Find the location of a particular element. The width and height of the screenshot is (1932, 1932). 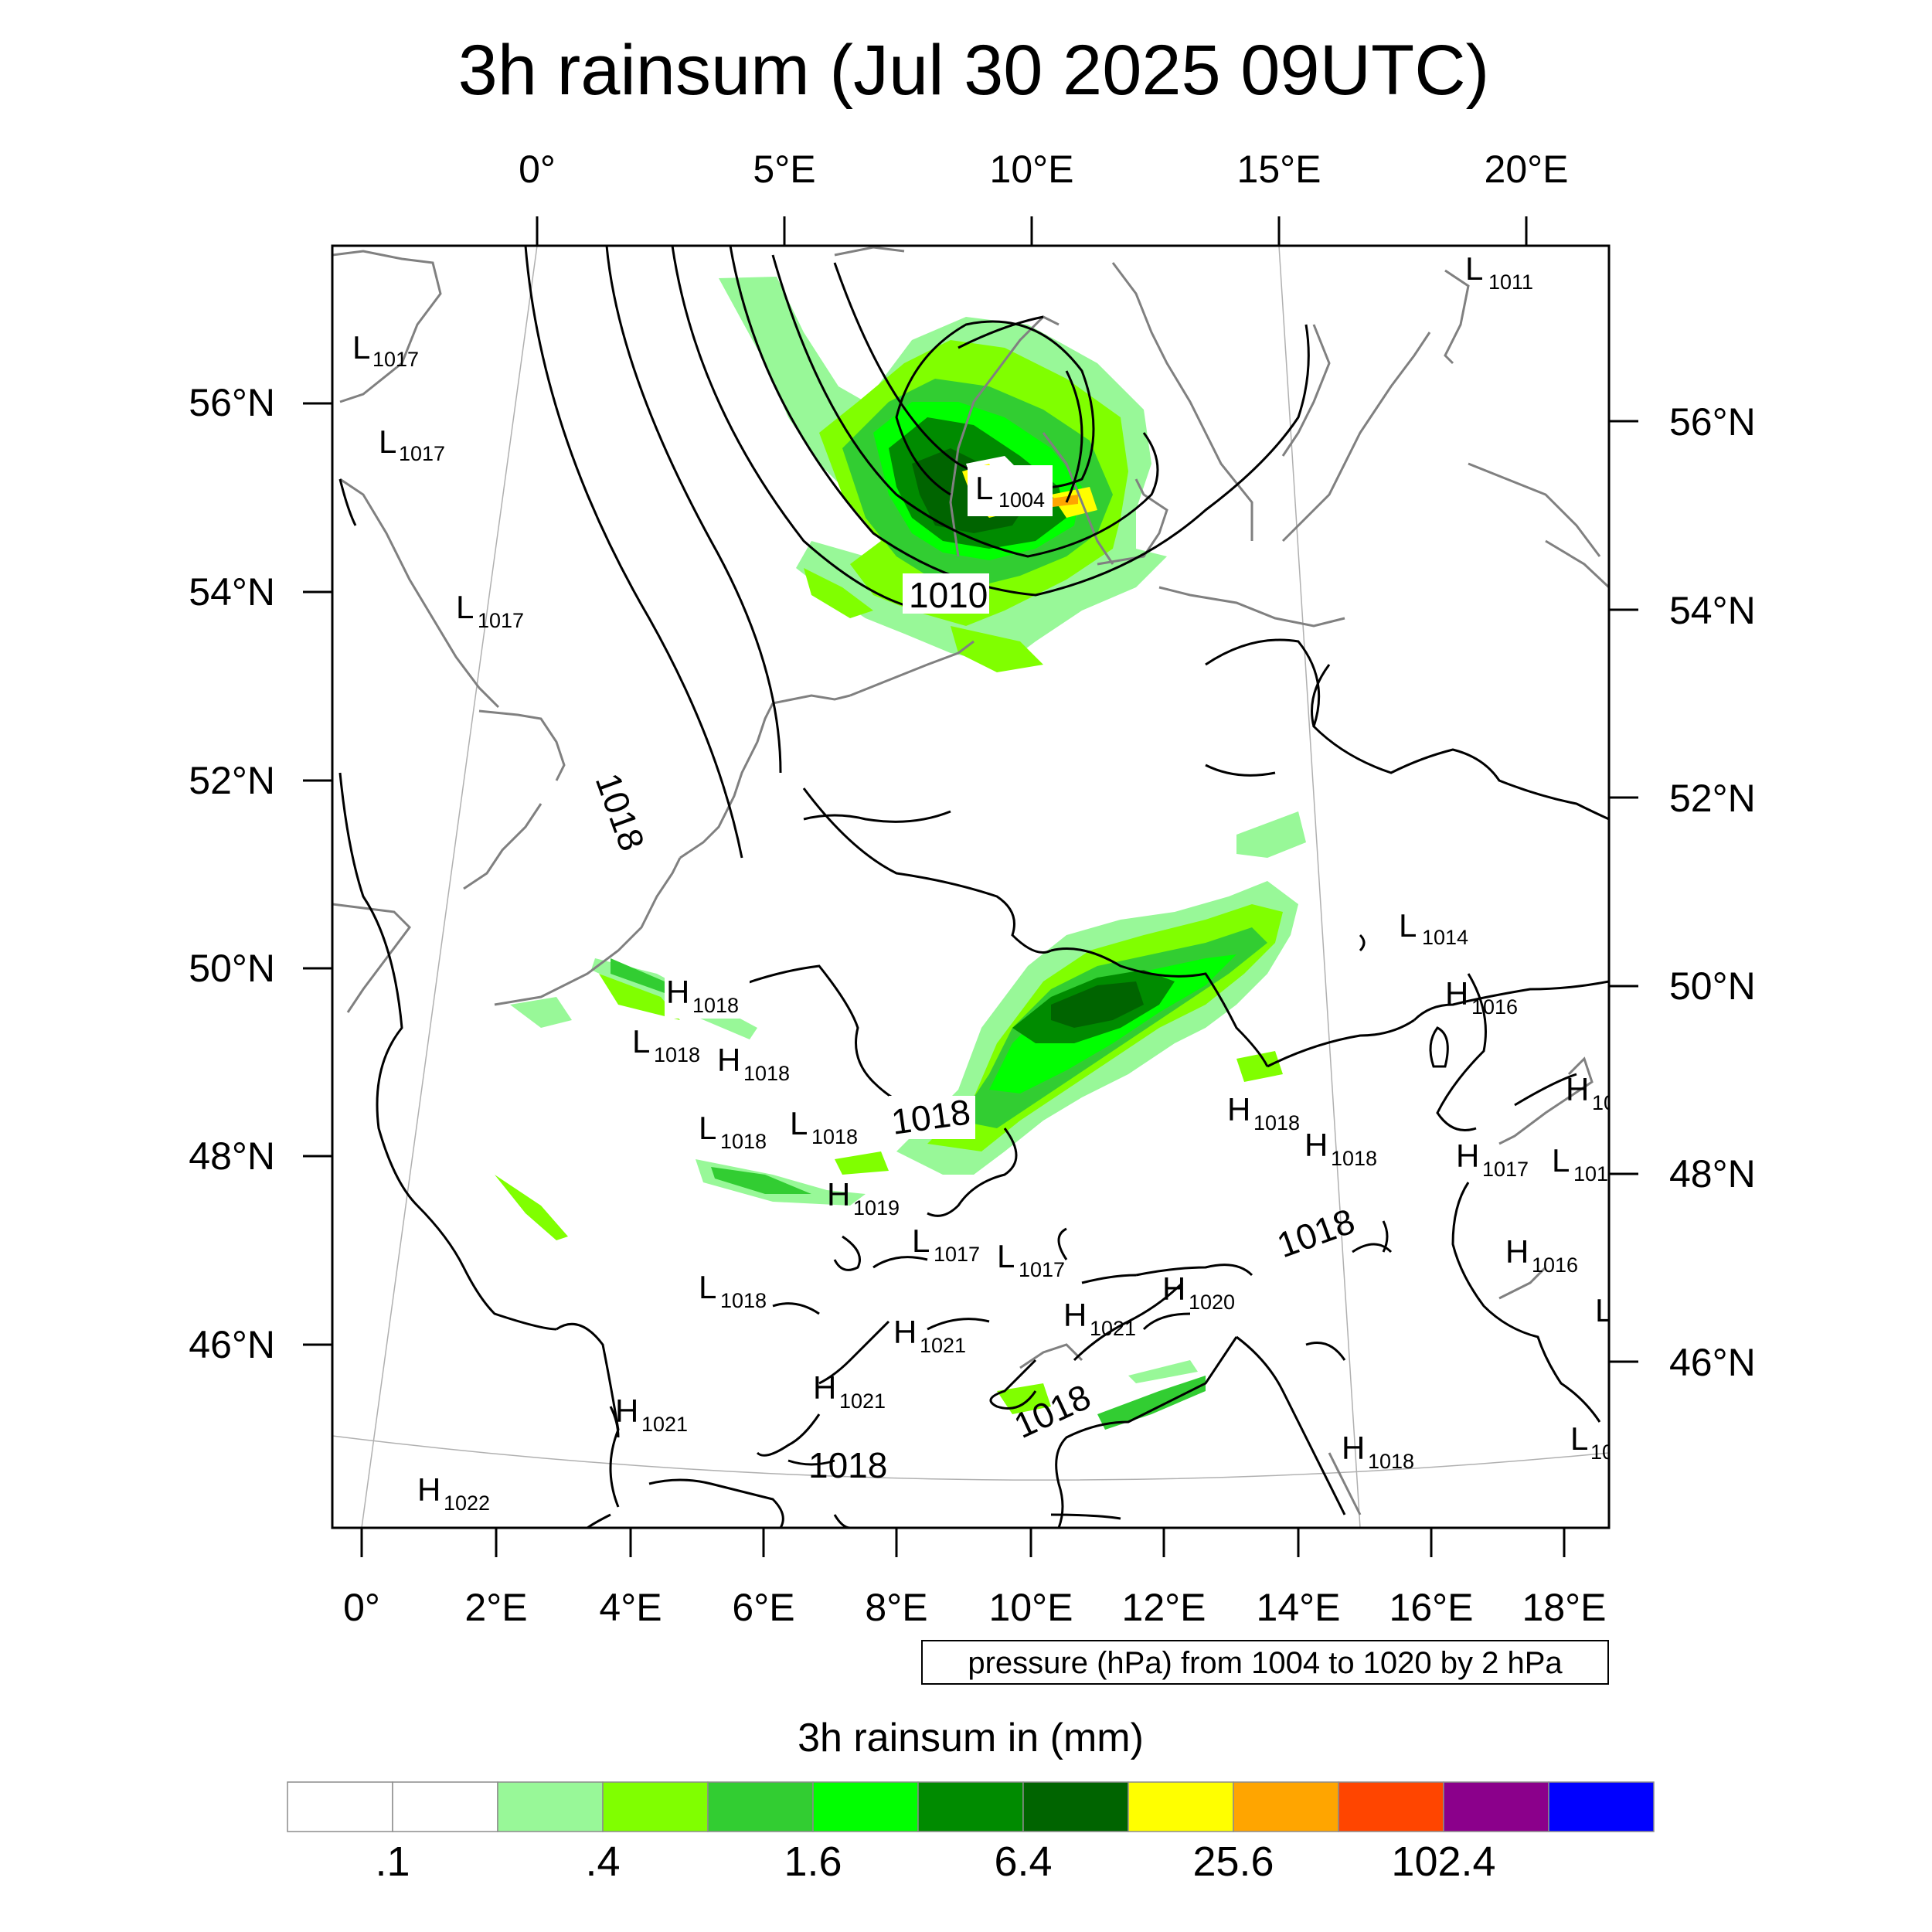

pressure-center: H 1017 is located at coordinates (1492, 1159).